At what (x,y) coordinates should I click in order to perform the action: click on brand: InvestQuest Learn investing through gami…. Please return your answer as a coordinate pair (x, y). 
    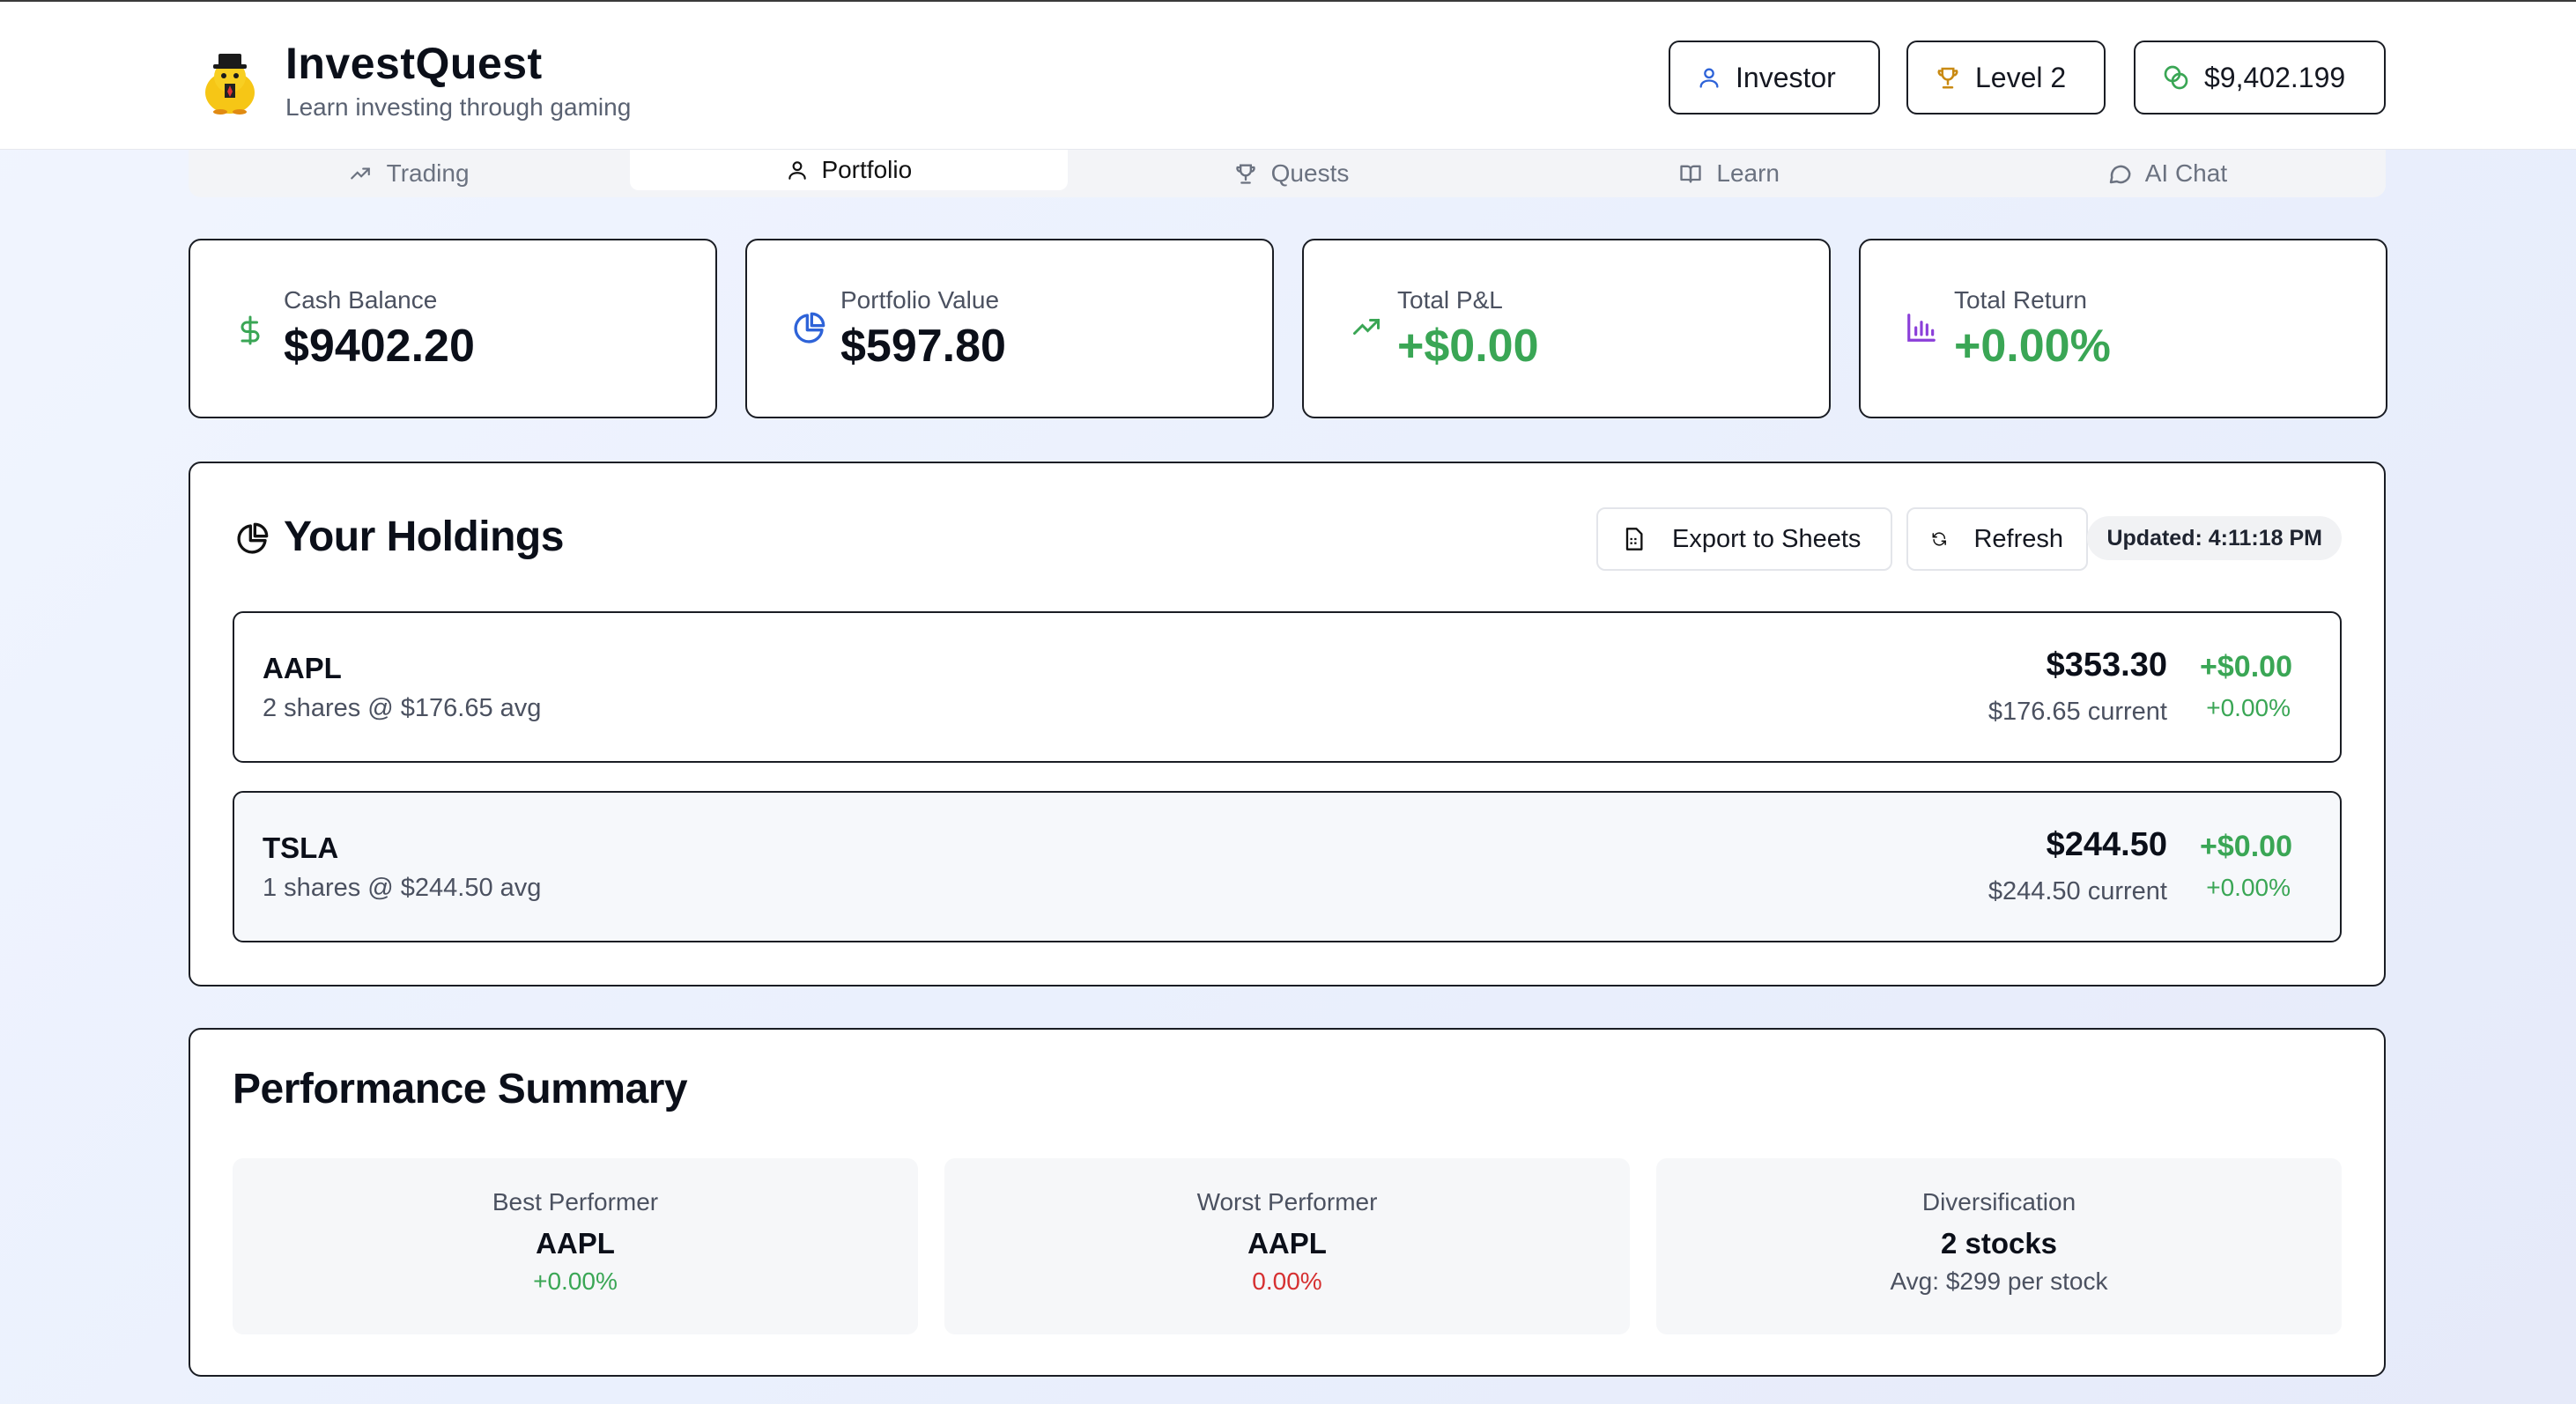
    Looking at the image, I should click on (414, 80).